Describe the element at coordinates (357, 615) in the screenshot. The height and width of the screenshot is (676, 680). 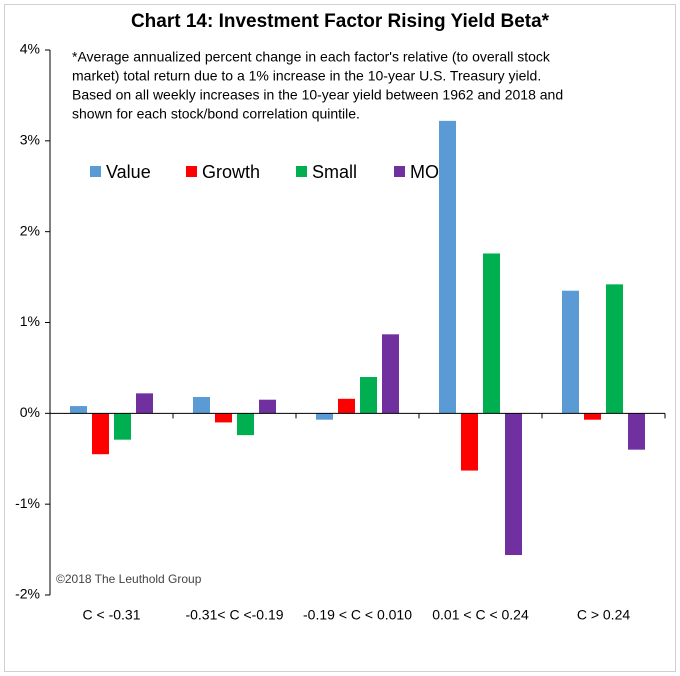
I see `x-tick-label: -0.19 < C < 0.010` at that location.